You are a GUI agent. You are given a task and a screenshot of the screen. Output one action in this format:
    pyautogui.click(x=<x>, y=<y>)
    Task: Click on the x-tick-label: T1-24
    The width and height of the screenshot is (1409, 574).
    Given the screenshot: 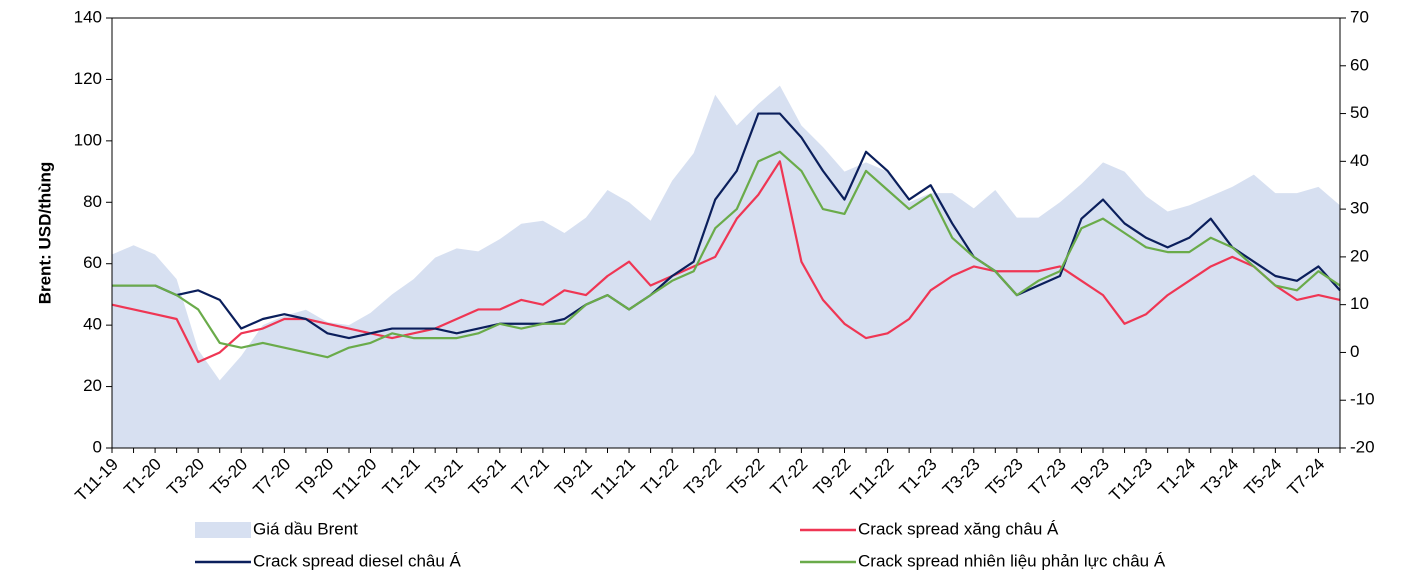 What is the action you would take?
    pyautogui.click(x=1176, y=477)
    